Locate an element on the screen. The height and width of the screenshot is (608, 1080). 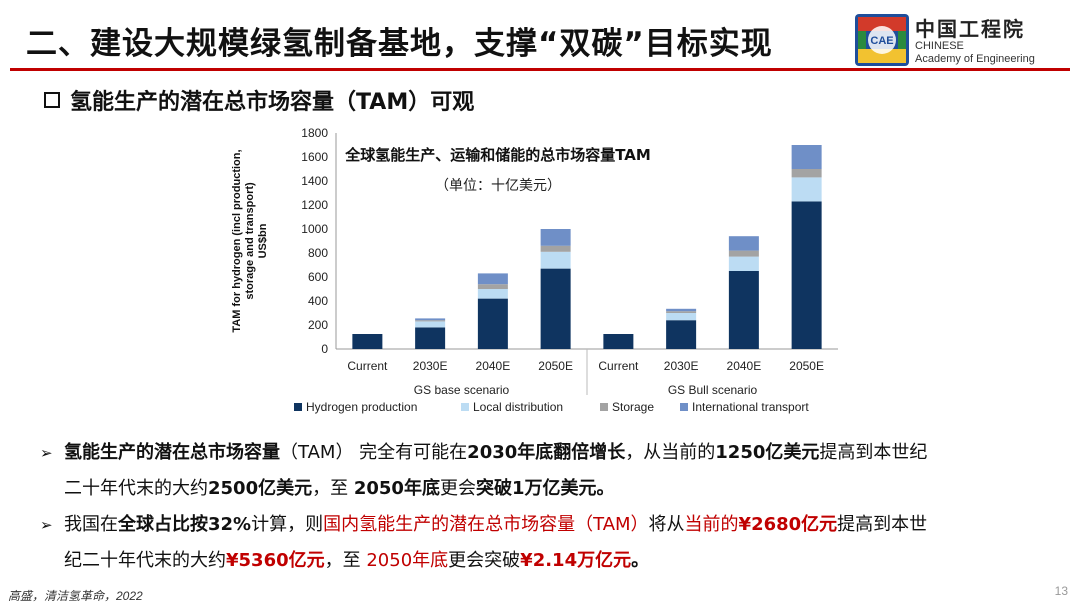
y-tick-label: 200 is located at coordinates (318, 325).